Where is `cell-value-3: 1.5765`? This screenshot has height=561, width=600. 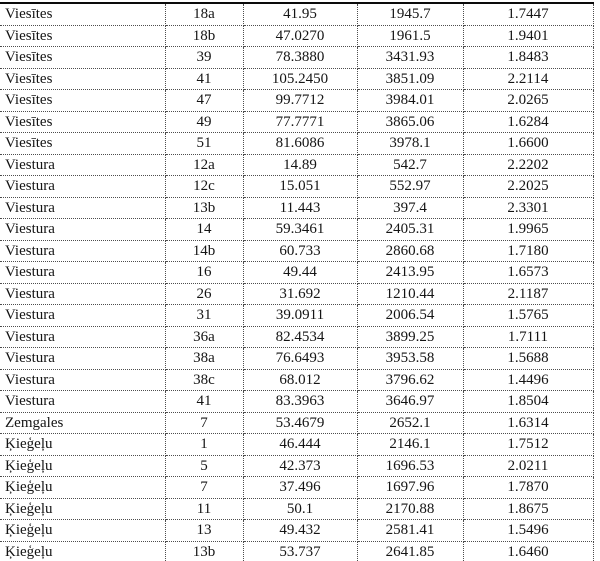 cell-value-3: 1.5765 is located at coordinates (528, 315).